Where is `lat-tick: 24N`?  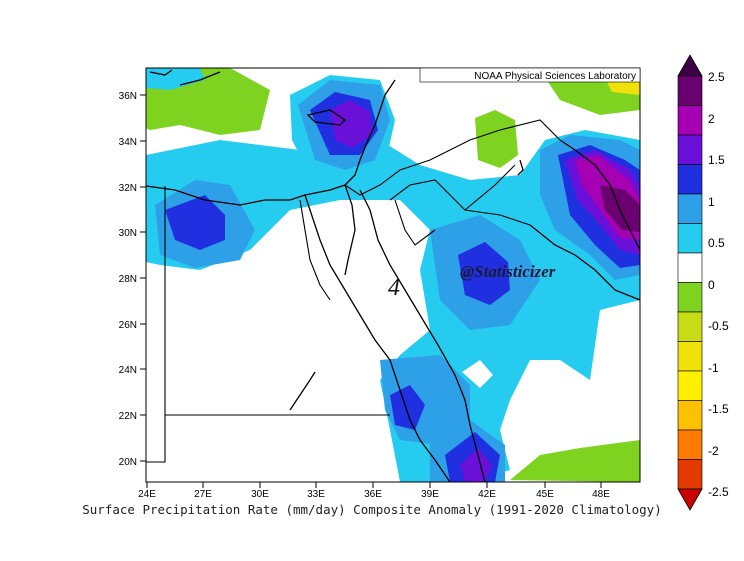
lat-tick: 24N is located at coordinates (132, 370).